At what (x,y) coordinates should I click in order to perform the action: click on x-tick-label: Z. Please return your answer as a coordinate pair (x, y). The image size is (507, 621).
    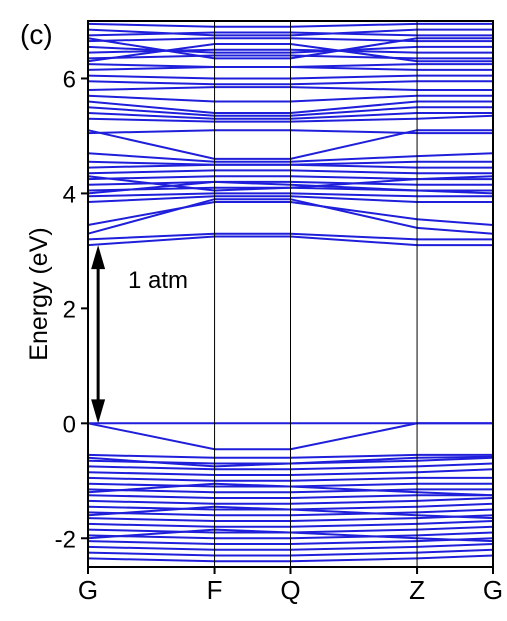
    Looking at the image, I should click on (417, 590).